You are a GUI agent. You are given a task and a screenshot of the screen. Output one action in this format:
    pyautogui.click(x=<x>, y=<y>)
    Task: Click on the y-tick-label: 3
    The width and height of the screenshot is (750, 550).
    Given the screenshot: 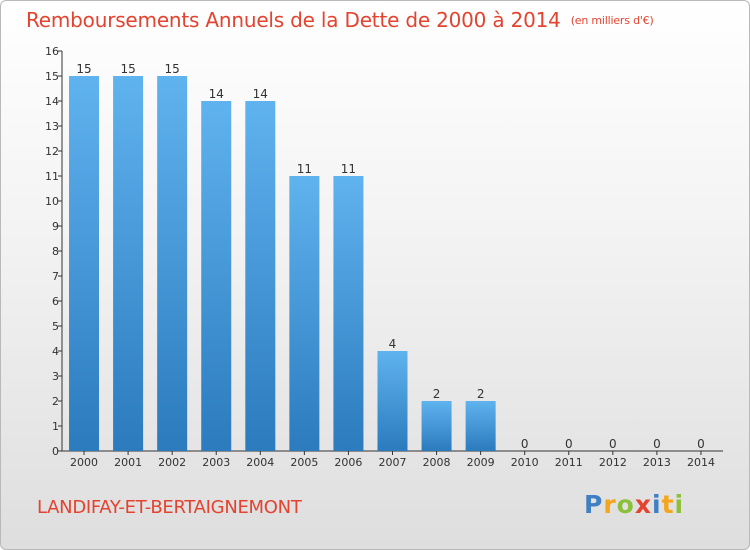 What is the action you would take?
    pyautogui.click(x=55, y=376)
    